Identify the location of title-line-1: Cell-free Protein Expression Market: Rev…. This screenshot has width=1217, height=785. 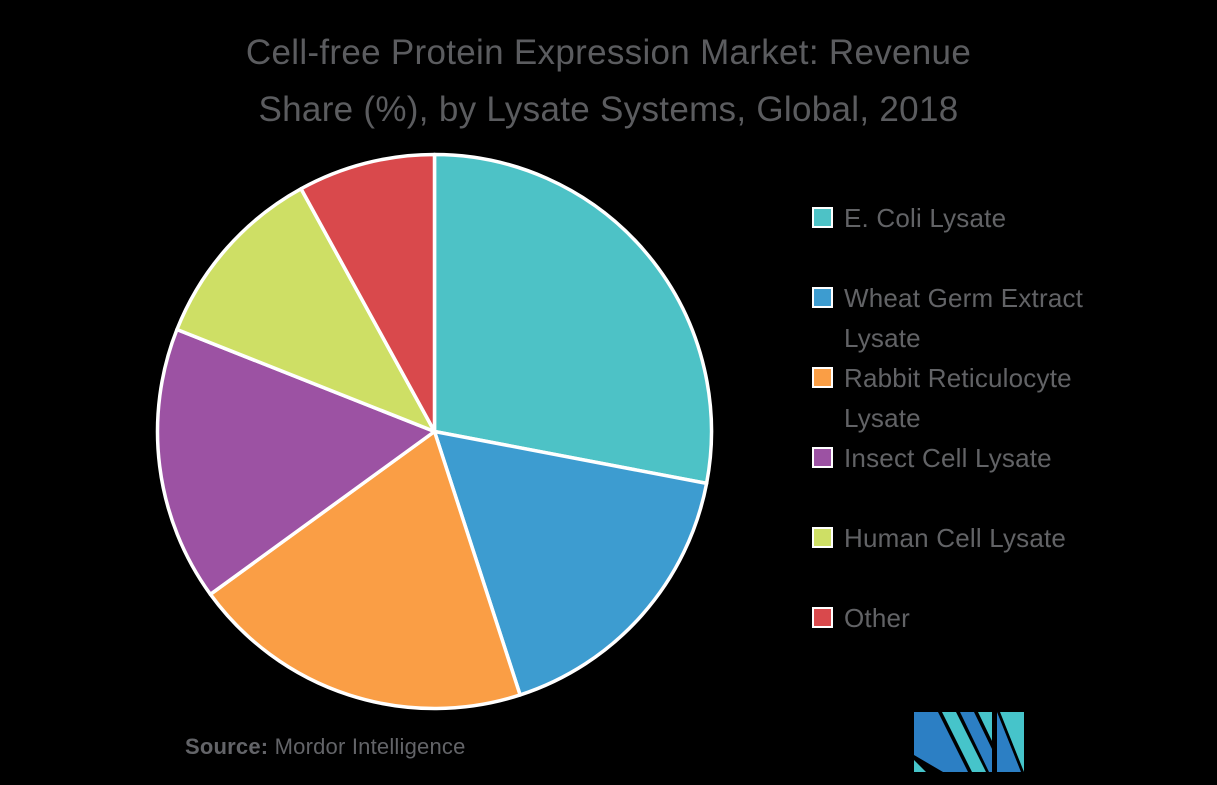
(608, 52).